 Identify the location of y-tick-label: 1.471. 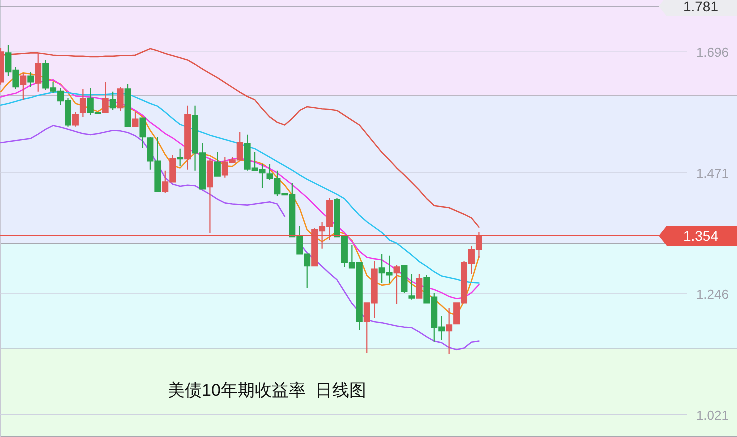
(712, 174).